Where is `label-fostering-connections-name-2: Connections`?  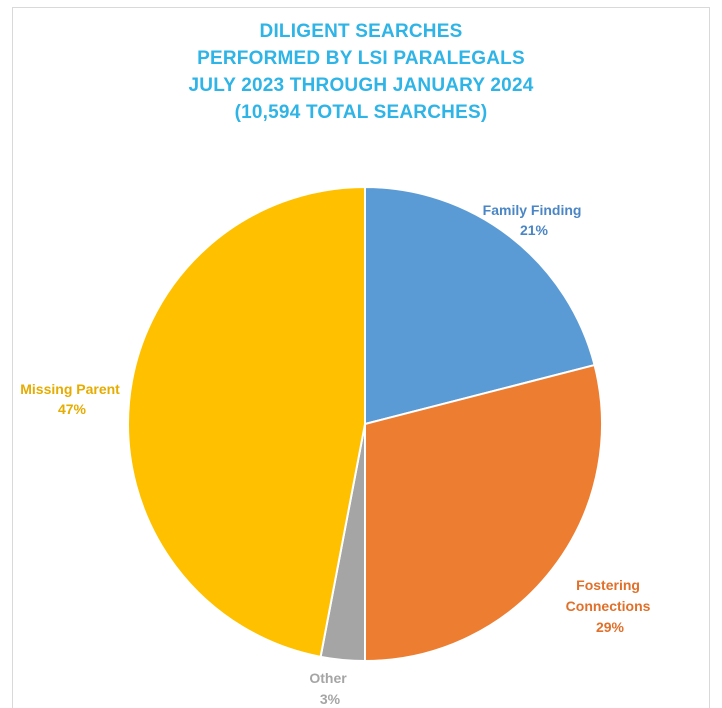
label-fostering-connections-name-2: Connections is located at coordinates (608, 606).